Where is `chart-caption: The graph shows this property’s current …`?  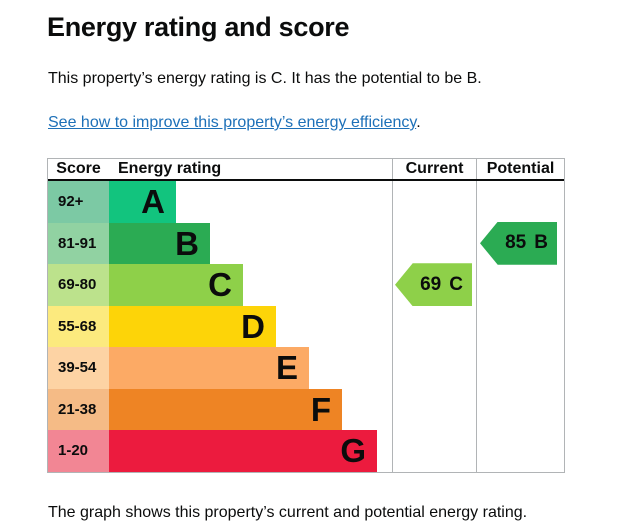 chart-caption: The graph shows this property’s current … is located at coordinates (288, 512).